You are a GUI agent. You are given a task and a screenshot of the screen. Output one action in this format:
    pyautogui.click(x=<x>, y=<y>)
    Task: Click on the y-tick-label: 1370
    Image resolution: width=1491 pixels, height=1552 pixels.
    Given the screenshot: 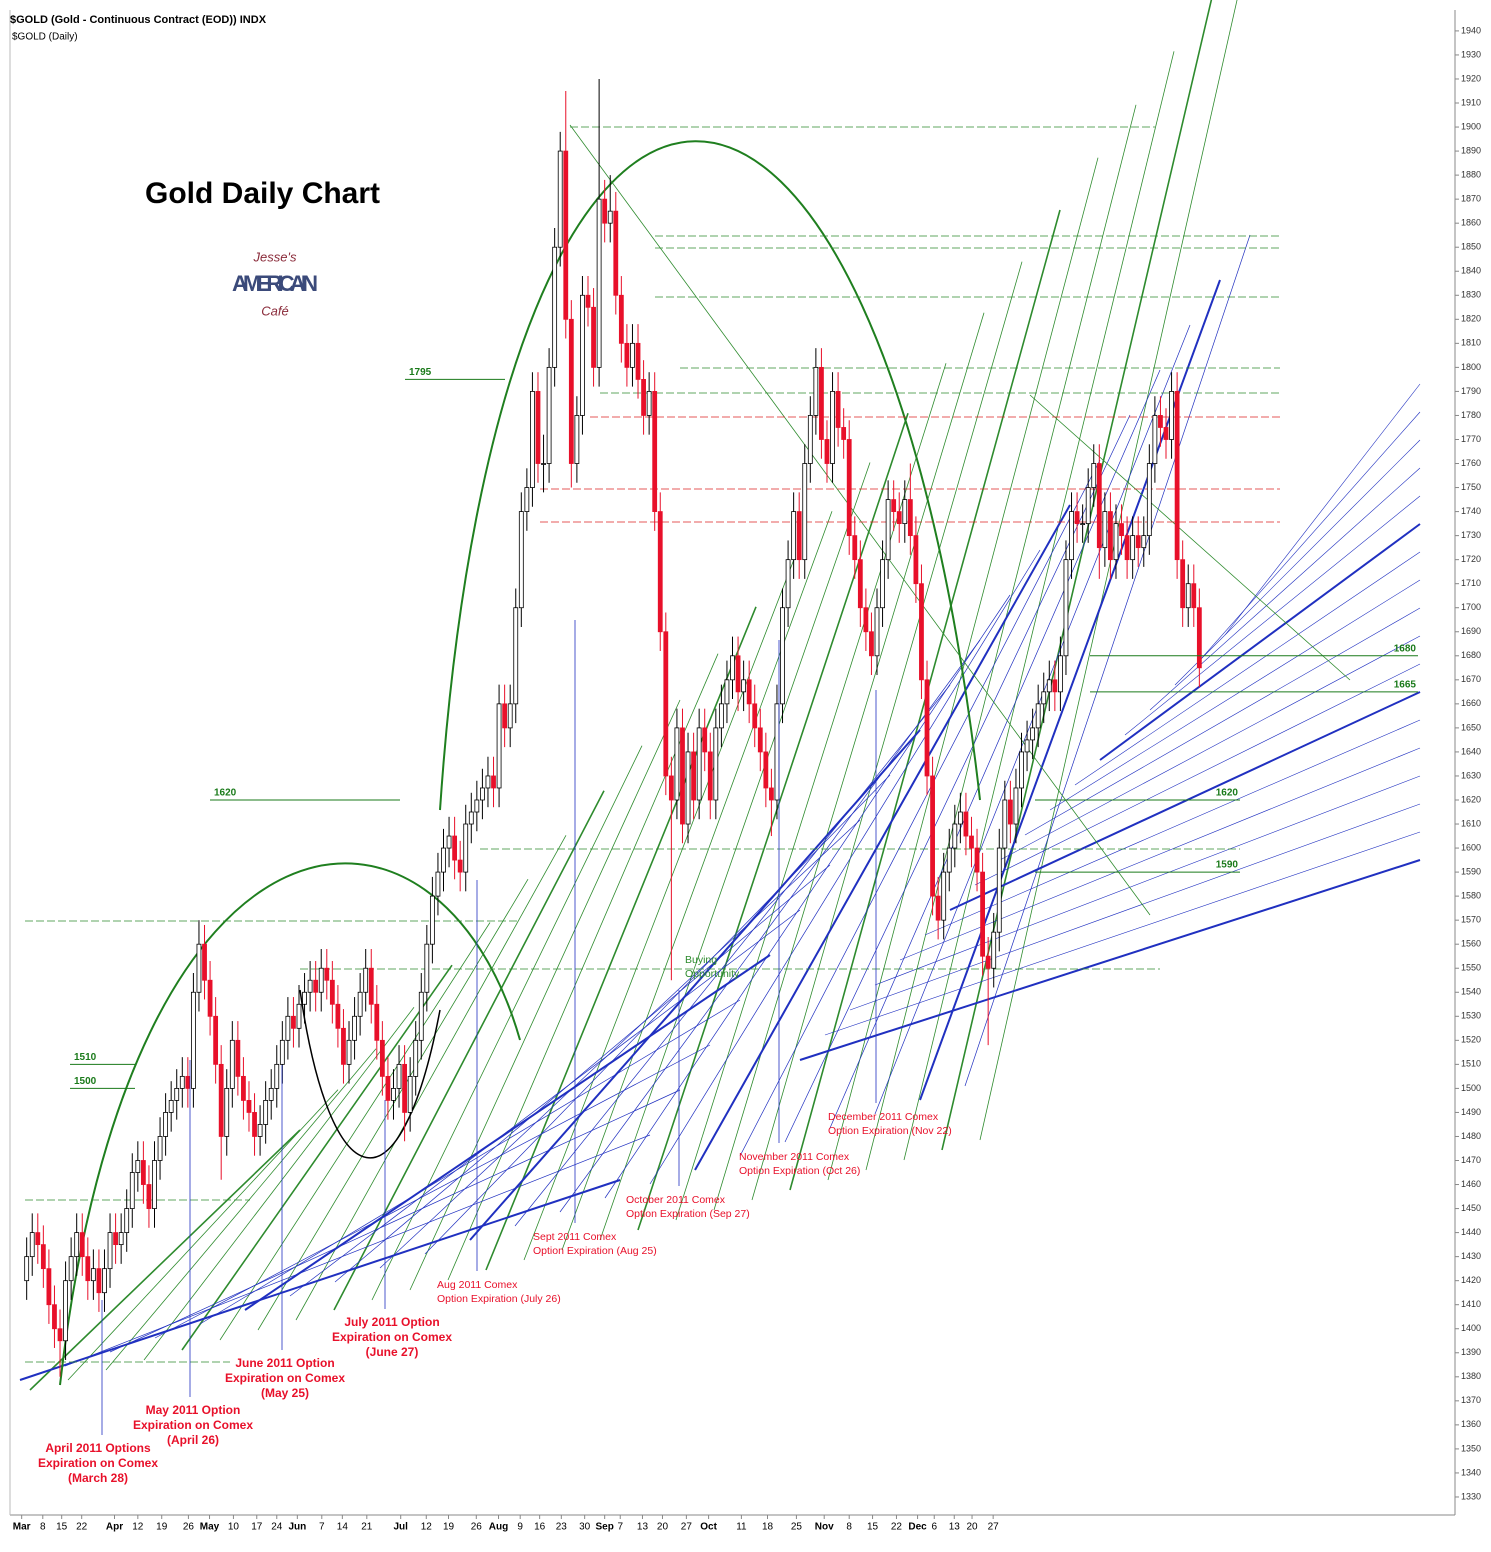 What is the action you would take?
    pyautogui.click(x=1471, y=1400)
    